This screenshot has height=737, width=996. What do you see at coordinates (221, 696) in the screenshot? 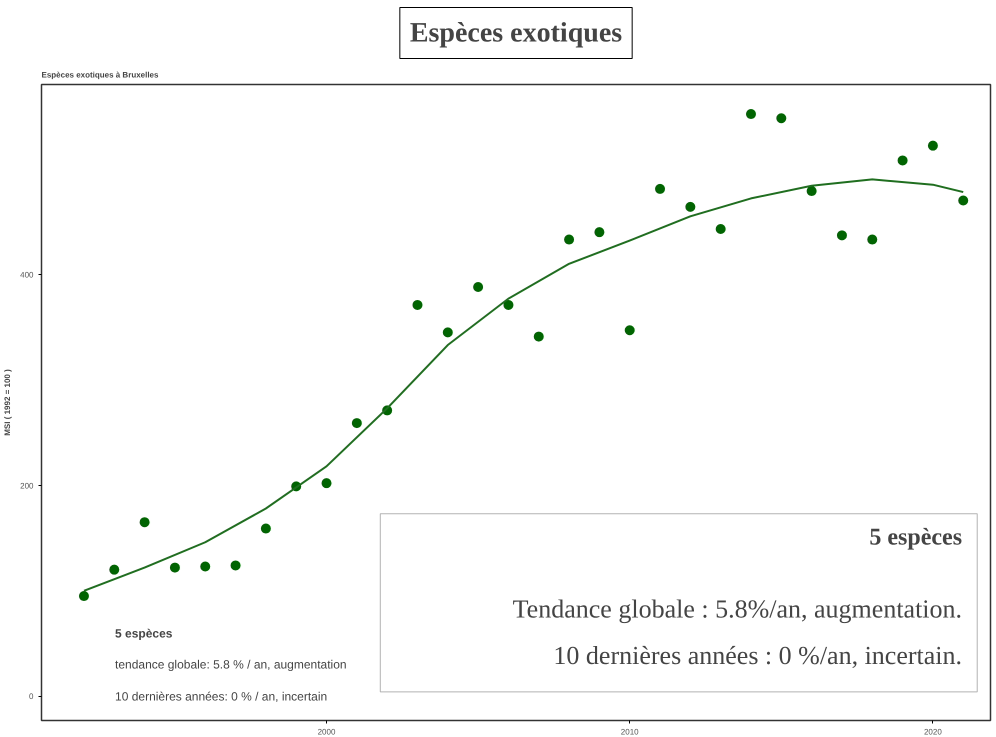
I see `annotation: 10 dernières années: 0 % / an, incertain` at bounding box center [221, 696].